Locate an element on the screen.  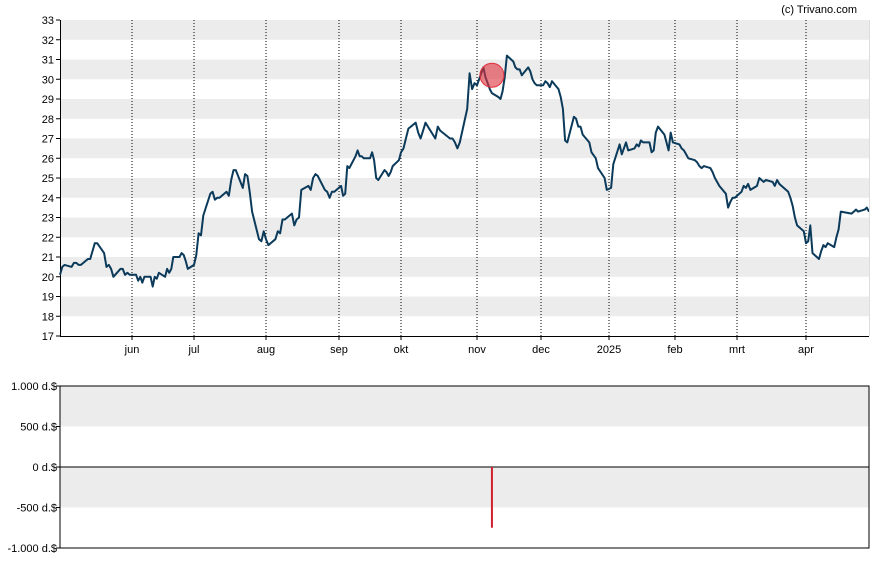
price-y-tick-label: 18 is located at coordinates (48, 317).